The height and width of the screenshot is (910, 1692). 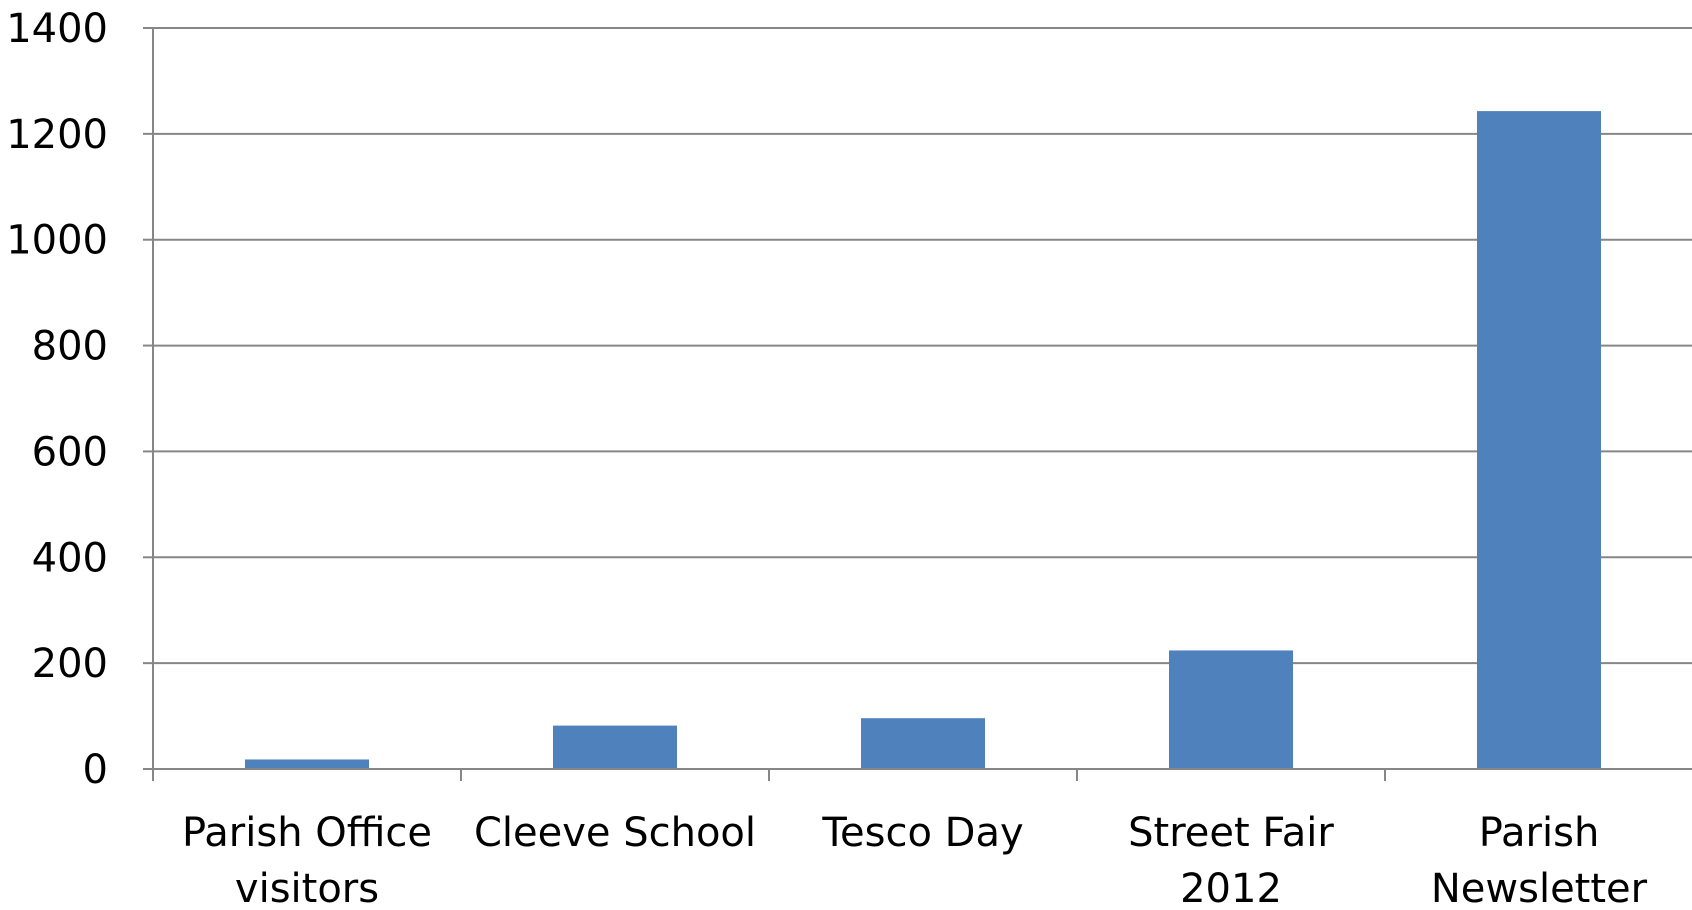 What do you see at coordinates (1539, 860) in the screenshot?
I see `x-tick-label: Parish Newsletter` at bounding box center [1539, 860].